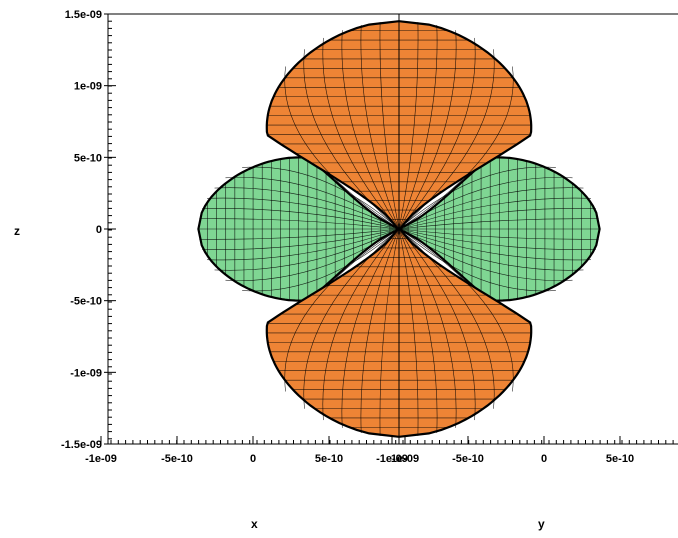 The height and width of the screenshot is (538, 678). What do you see at coordinates (81, 445) in the screenshot?
I see `z-tick-label: -1.5e-09` at bounding box center [81, 445].